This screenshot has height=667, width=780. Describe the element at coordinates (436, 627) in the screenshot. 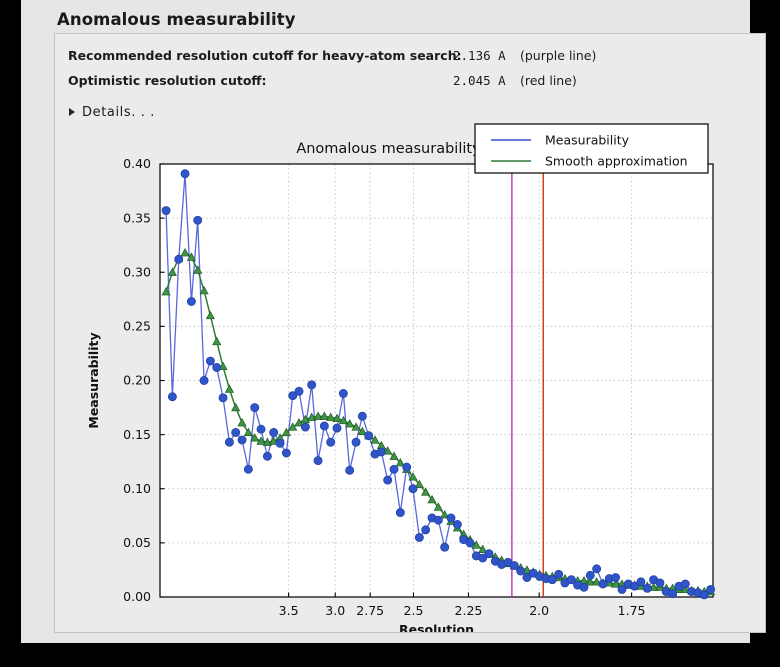

I see `svg-text: Resolution` at that location.